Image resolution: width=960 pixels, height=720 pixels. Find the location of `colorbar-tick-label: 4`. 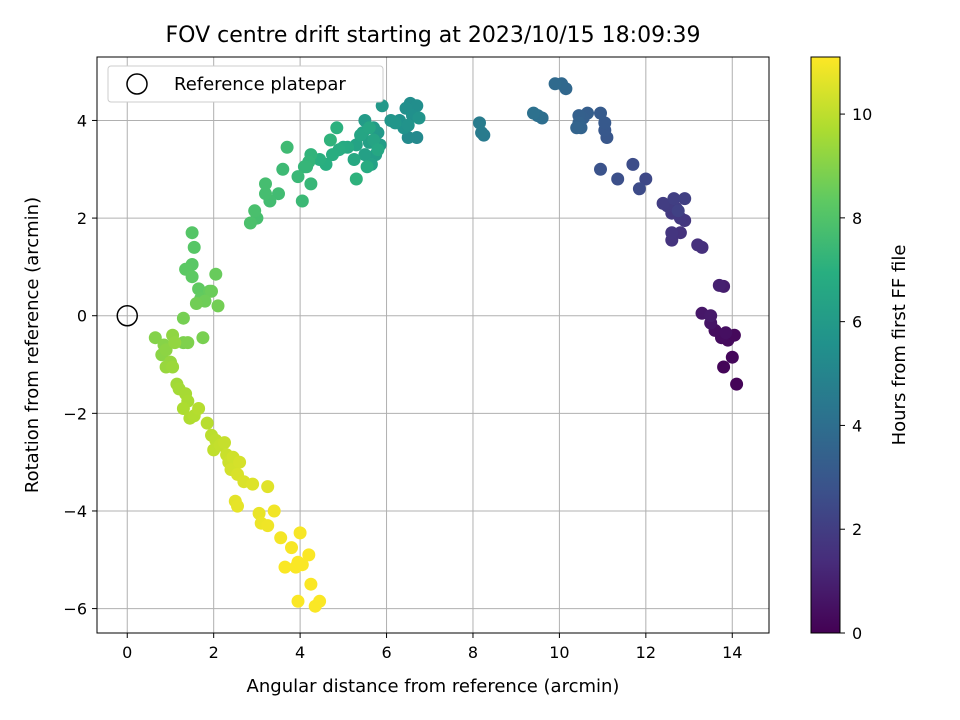

colorbar-tick-label: 4 is located at coordinates (857, 425).